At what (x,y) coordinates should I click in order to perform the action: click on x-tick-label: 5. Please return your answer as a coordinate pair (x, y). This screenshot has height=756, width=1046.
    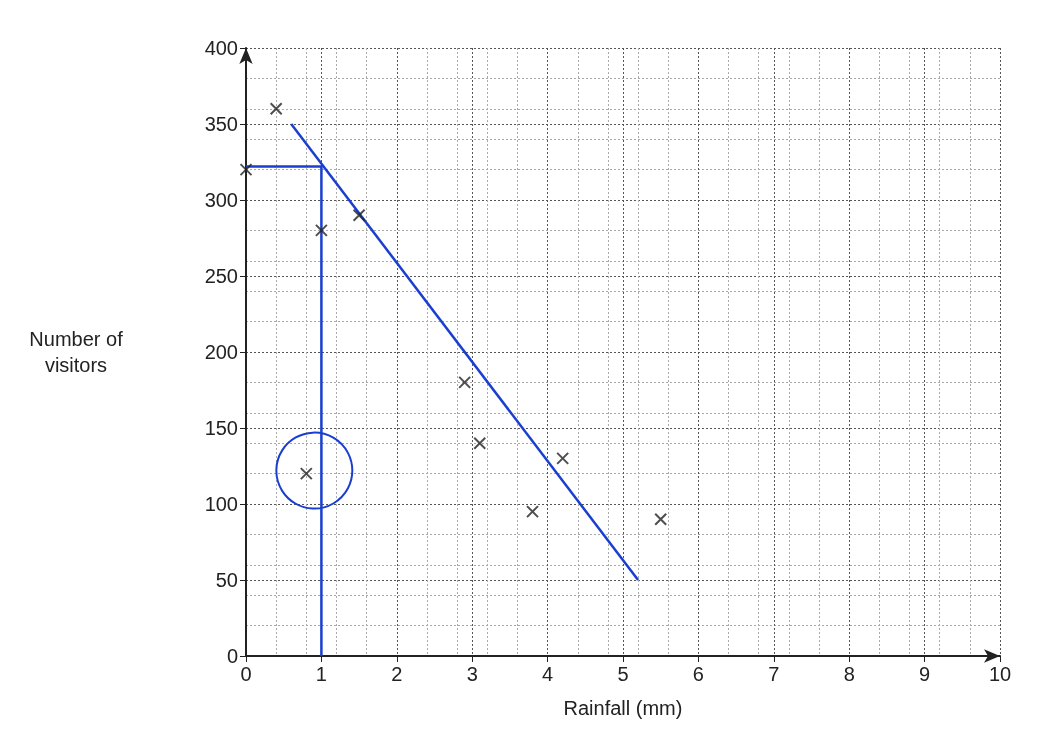
    Looking at the image, I should click on (623, 674).